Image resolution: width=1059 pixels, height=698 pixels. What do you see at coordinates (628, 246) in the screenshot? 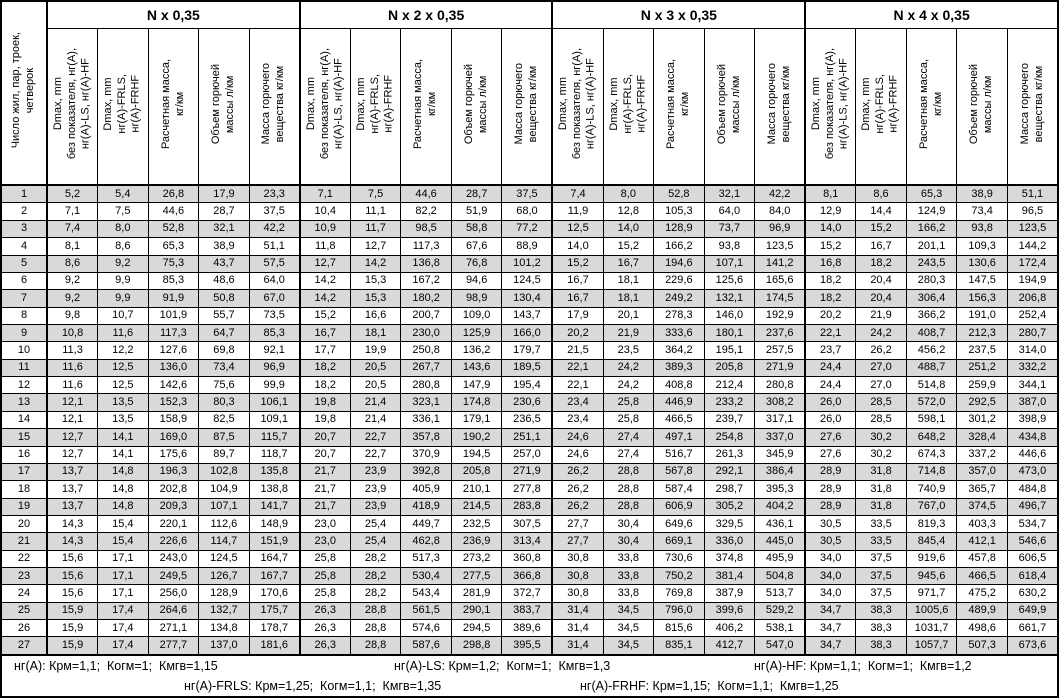
I see `cell: 15,2` at bounding box center [628, 246].